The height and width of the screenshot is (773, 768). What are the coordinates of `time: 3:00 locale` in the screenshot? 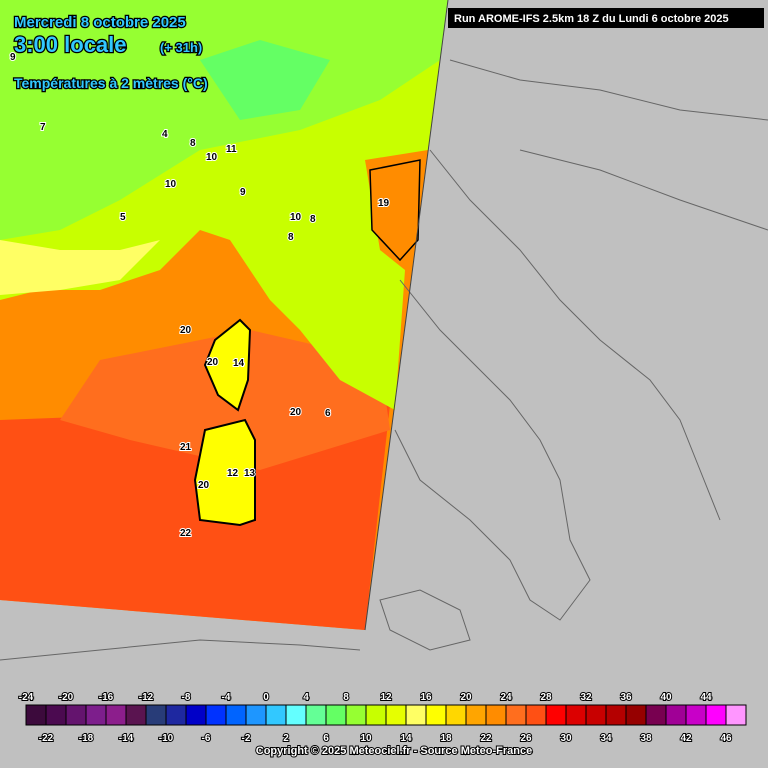 It's located at (70, 44).